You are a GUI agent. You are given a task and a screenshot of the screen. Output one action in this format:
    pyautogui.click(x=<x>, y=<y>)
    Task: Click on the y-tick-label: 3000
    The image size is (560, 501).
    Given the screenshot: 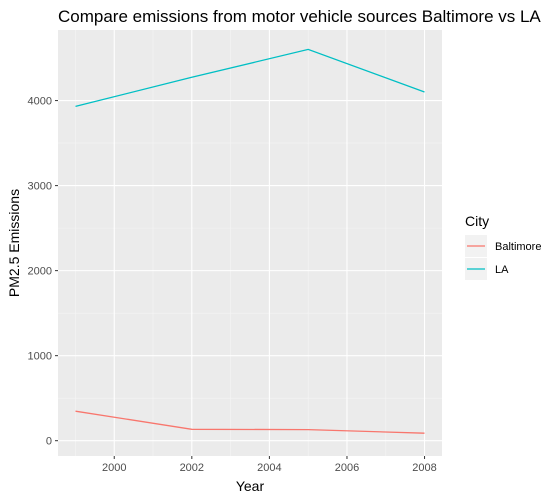 What is the action you would take?
    pyautogui.click(x=40, y=187)
    